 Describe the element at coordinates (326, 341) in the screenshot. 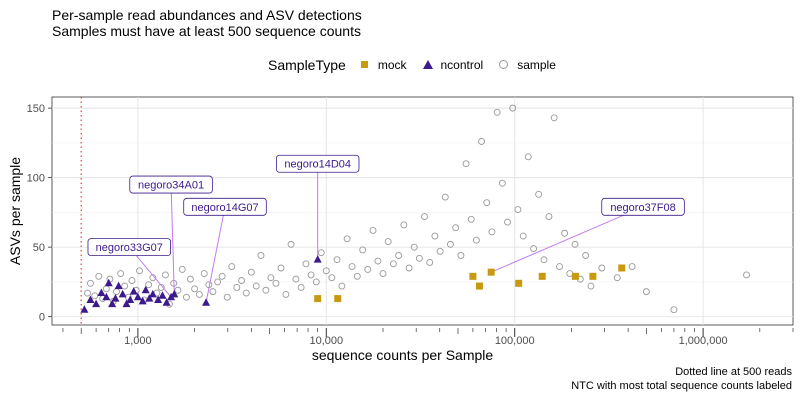

I see `x-tick-label: 10,000` at that location.